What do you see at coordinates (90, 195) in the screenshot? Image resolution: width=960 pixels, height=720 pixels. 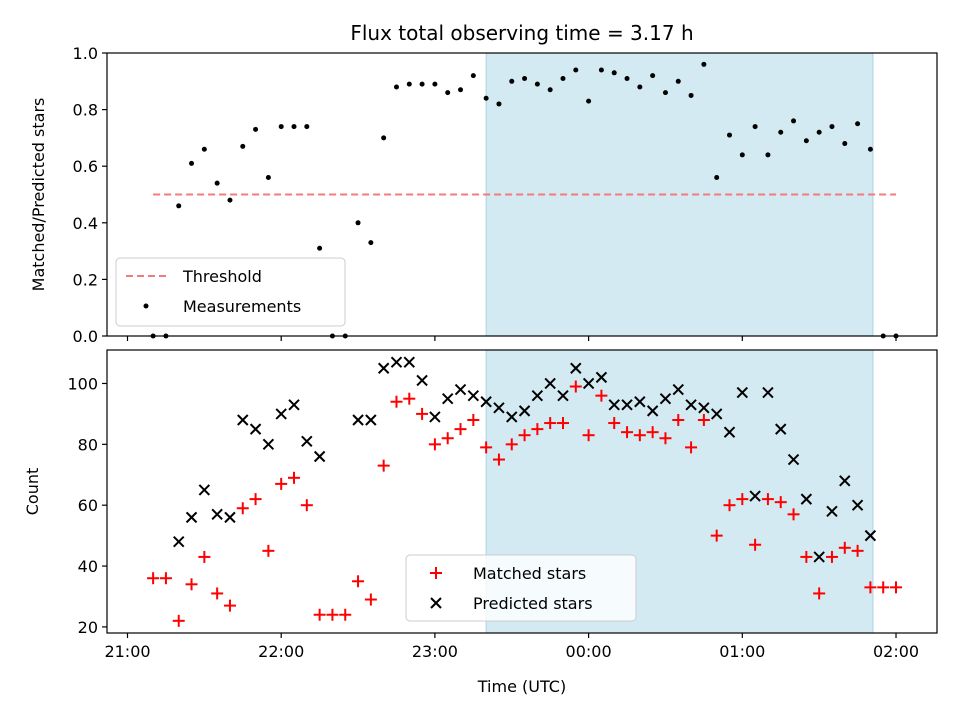 I see `top-y-ticks: 0.0 0.2 0.4 0.6 0.8 1.0` at bounding box center [90, 195].